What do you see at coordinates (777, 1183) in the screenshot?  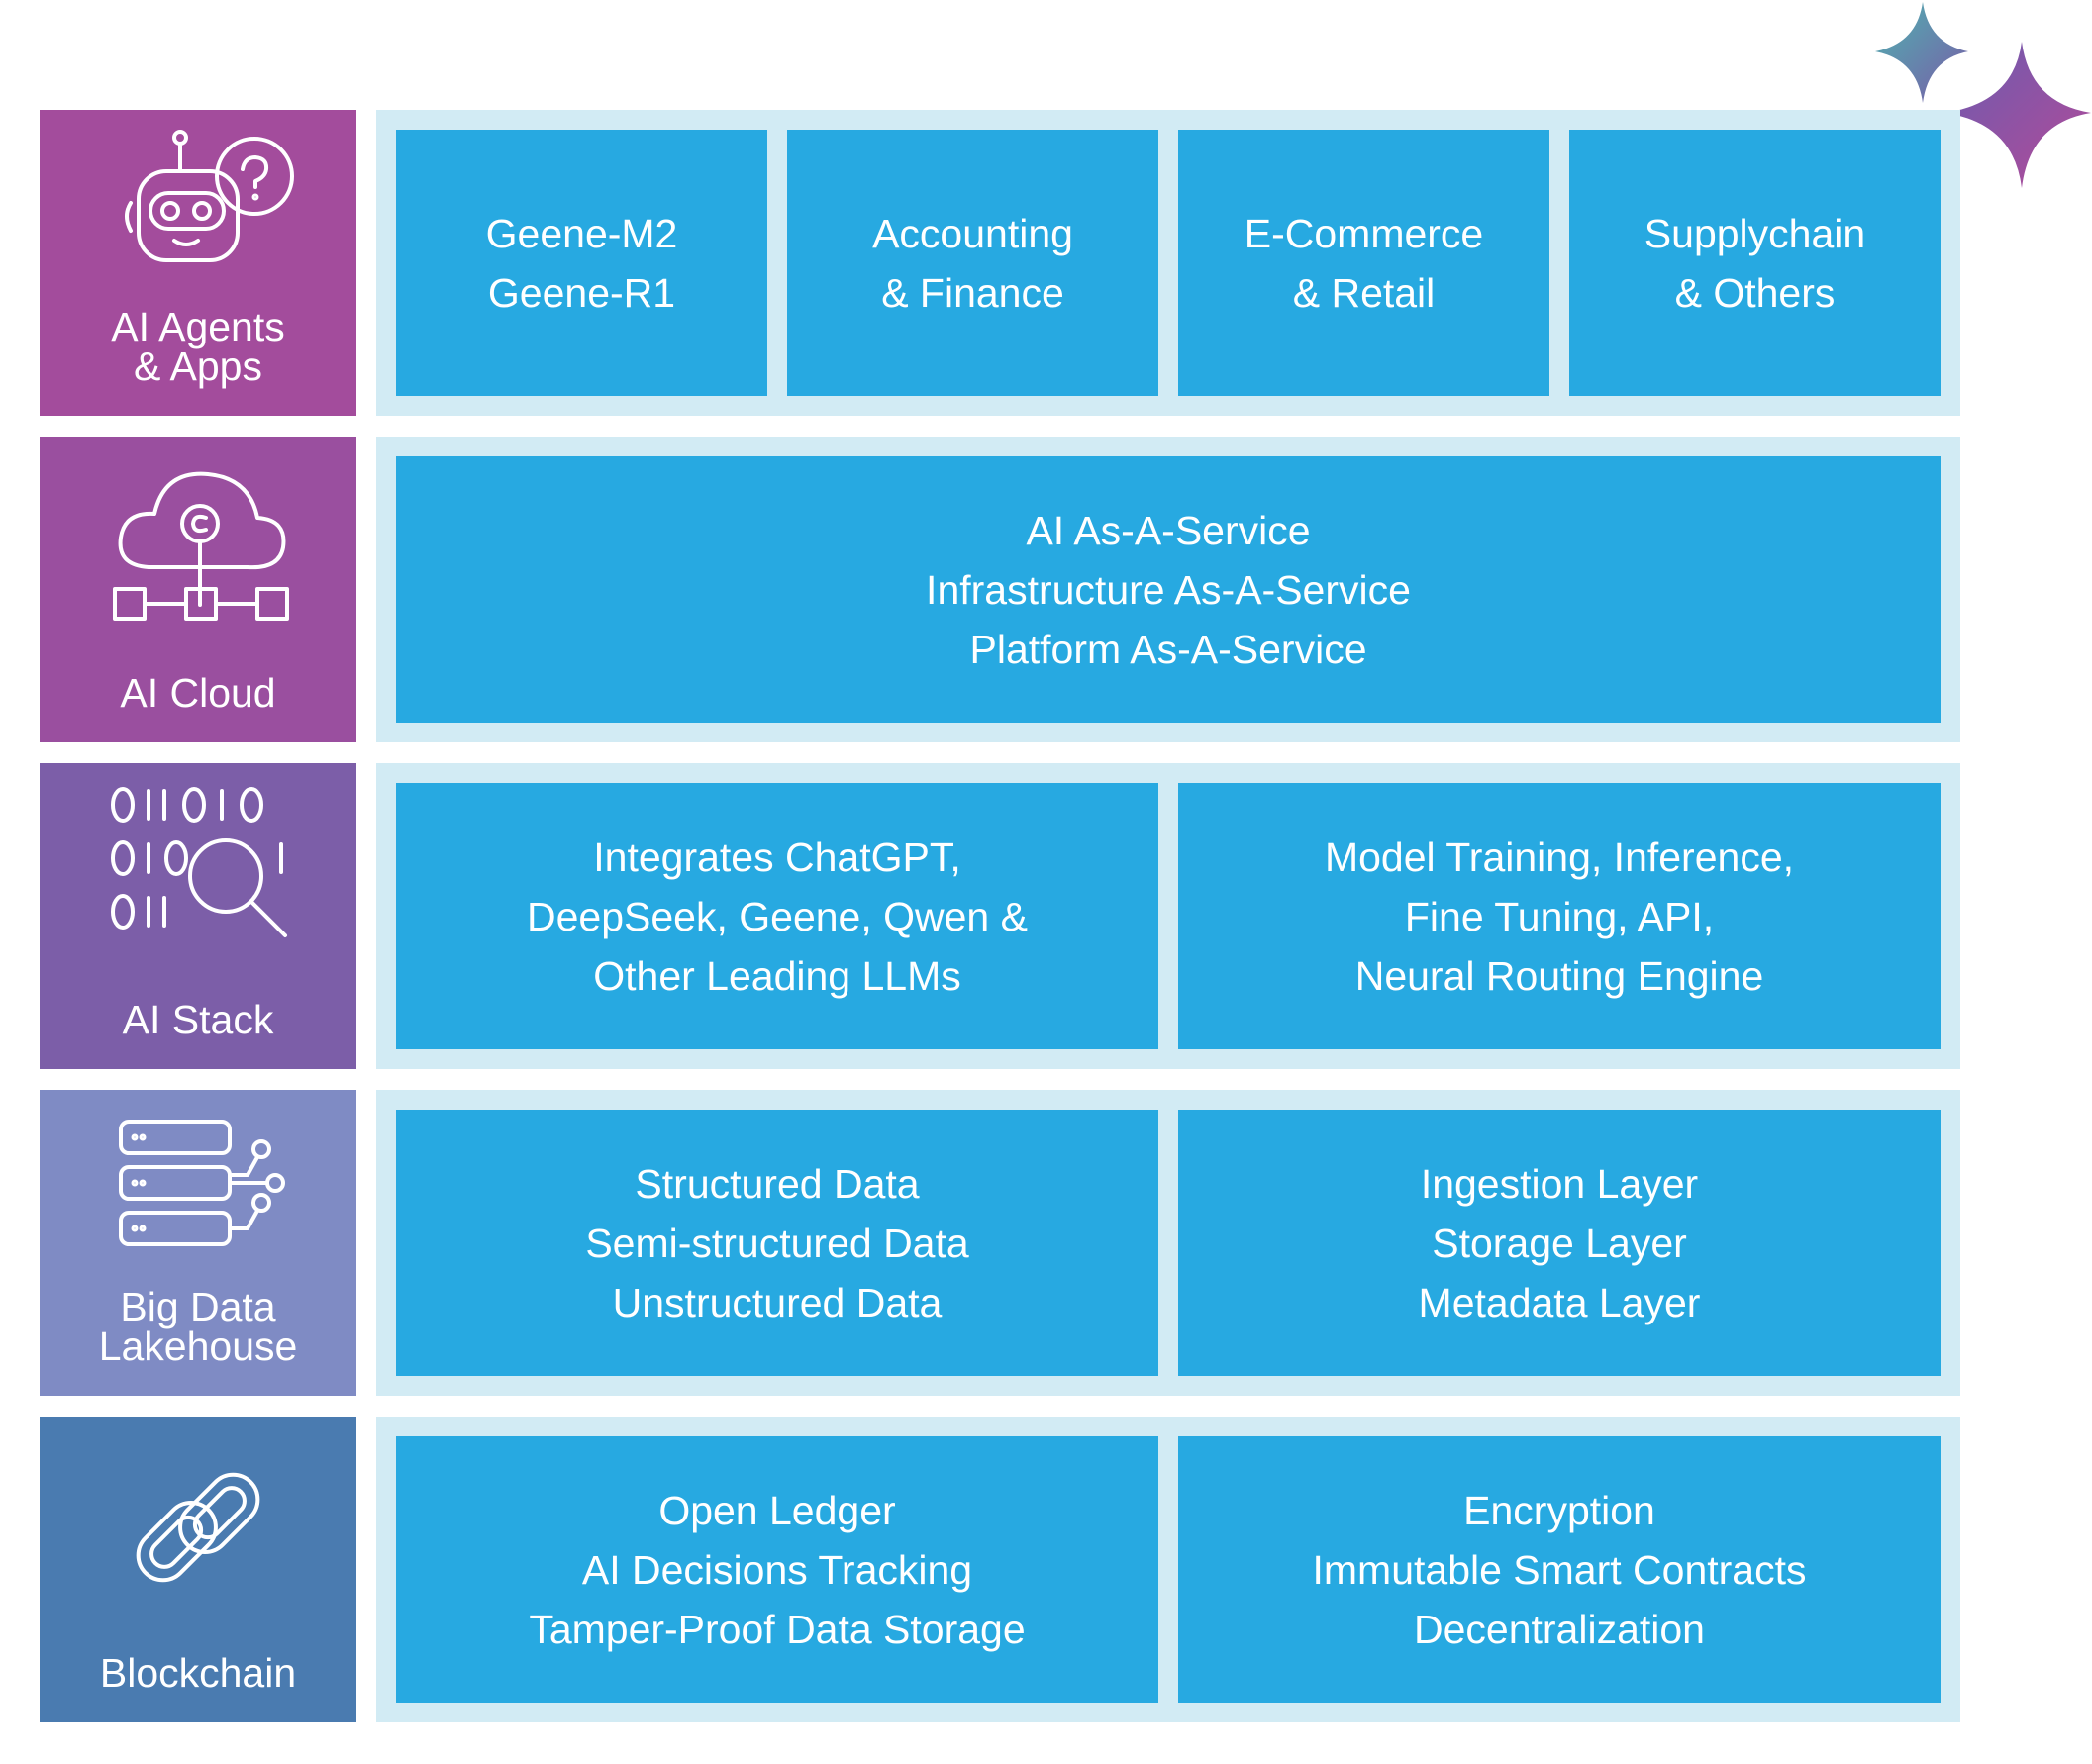 I see `text-line: Structured Data` at bounding box center [777, 1183].